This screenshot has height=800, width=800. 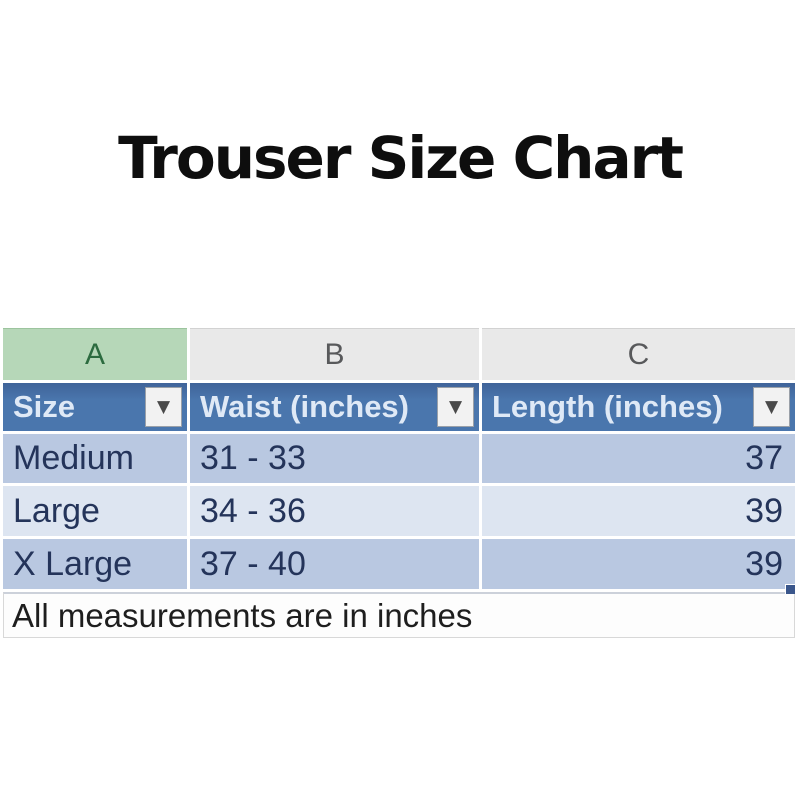 I want to click on cell-xlarge-waist: 37 - 40, so click(x=334, y=564).